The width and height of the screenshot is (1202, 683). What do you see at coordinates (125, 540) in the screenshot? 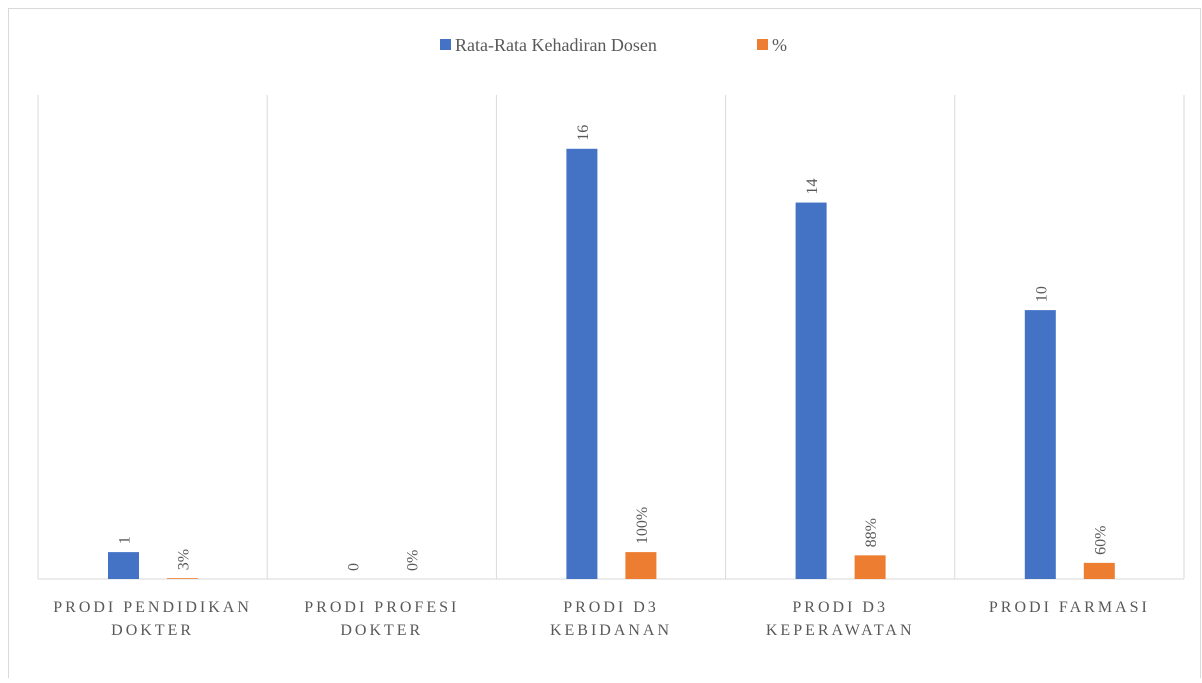
I see `data-label: 1` at bounding box center [125, 540].